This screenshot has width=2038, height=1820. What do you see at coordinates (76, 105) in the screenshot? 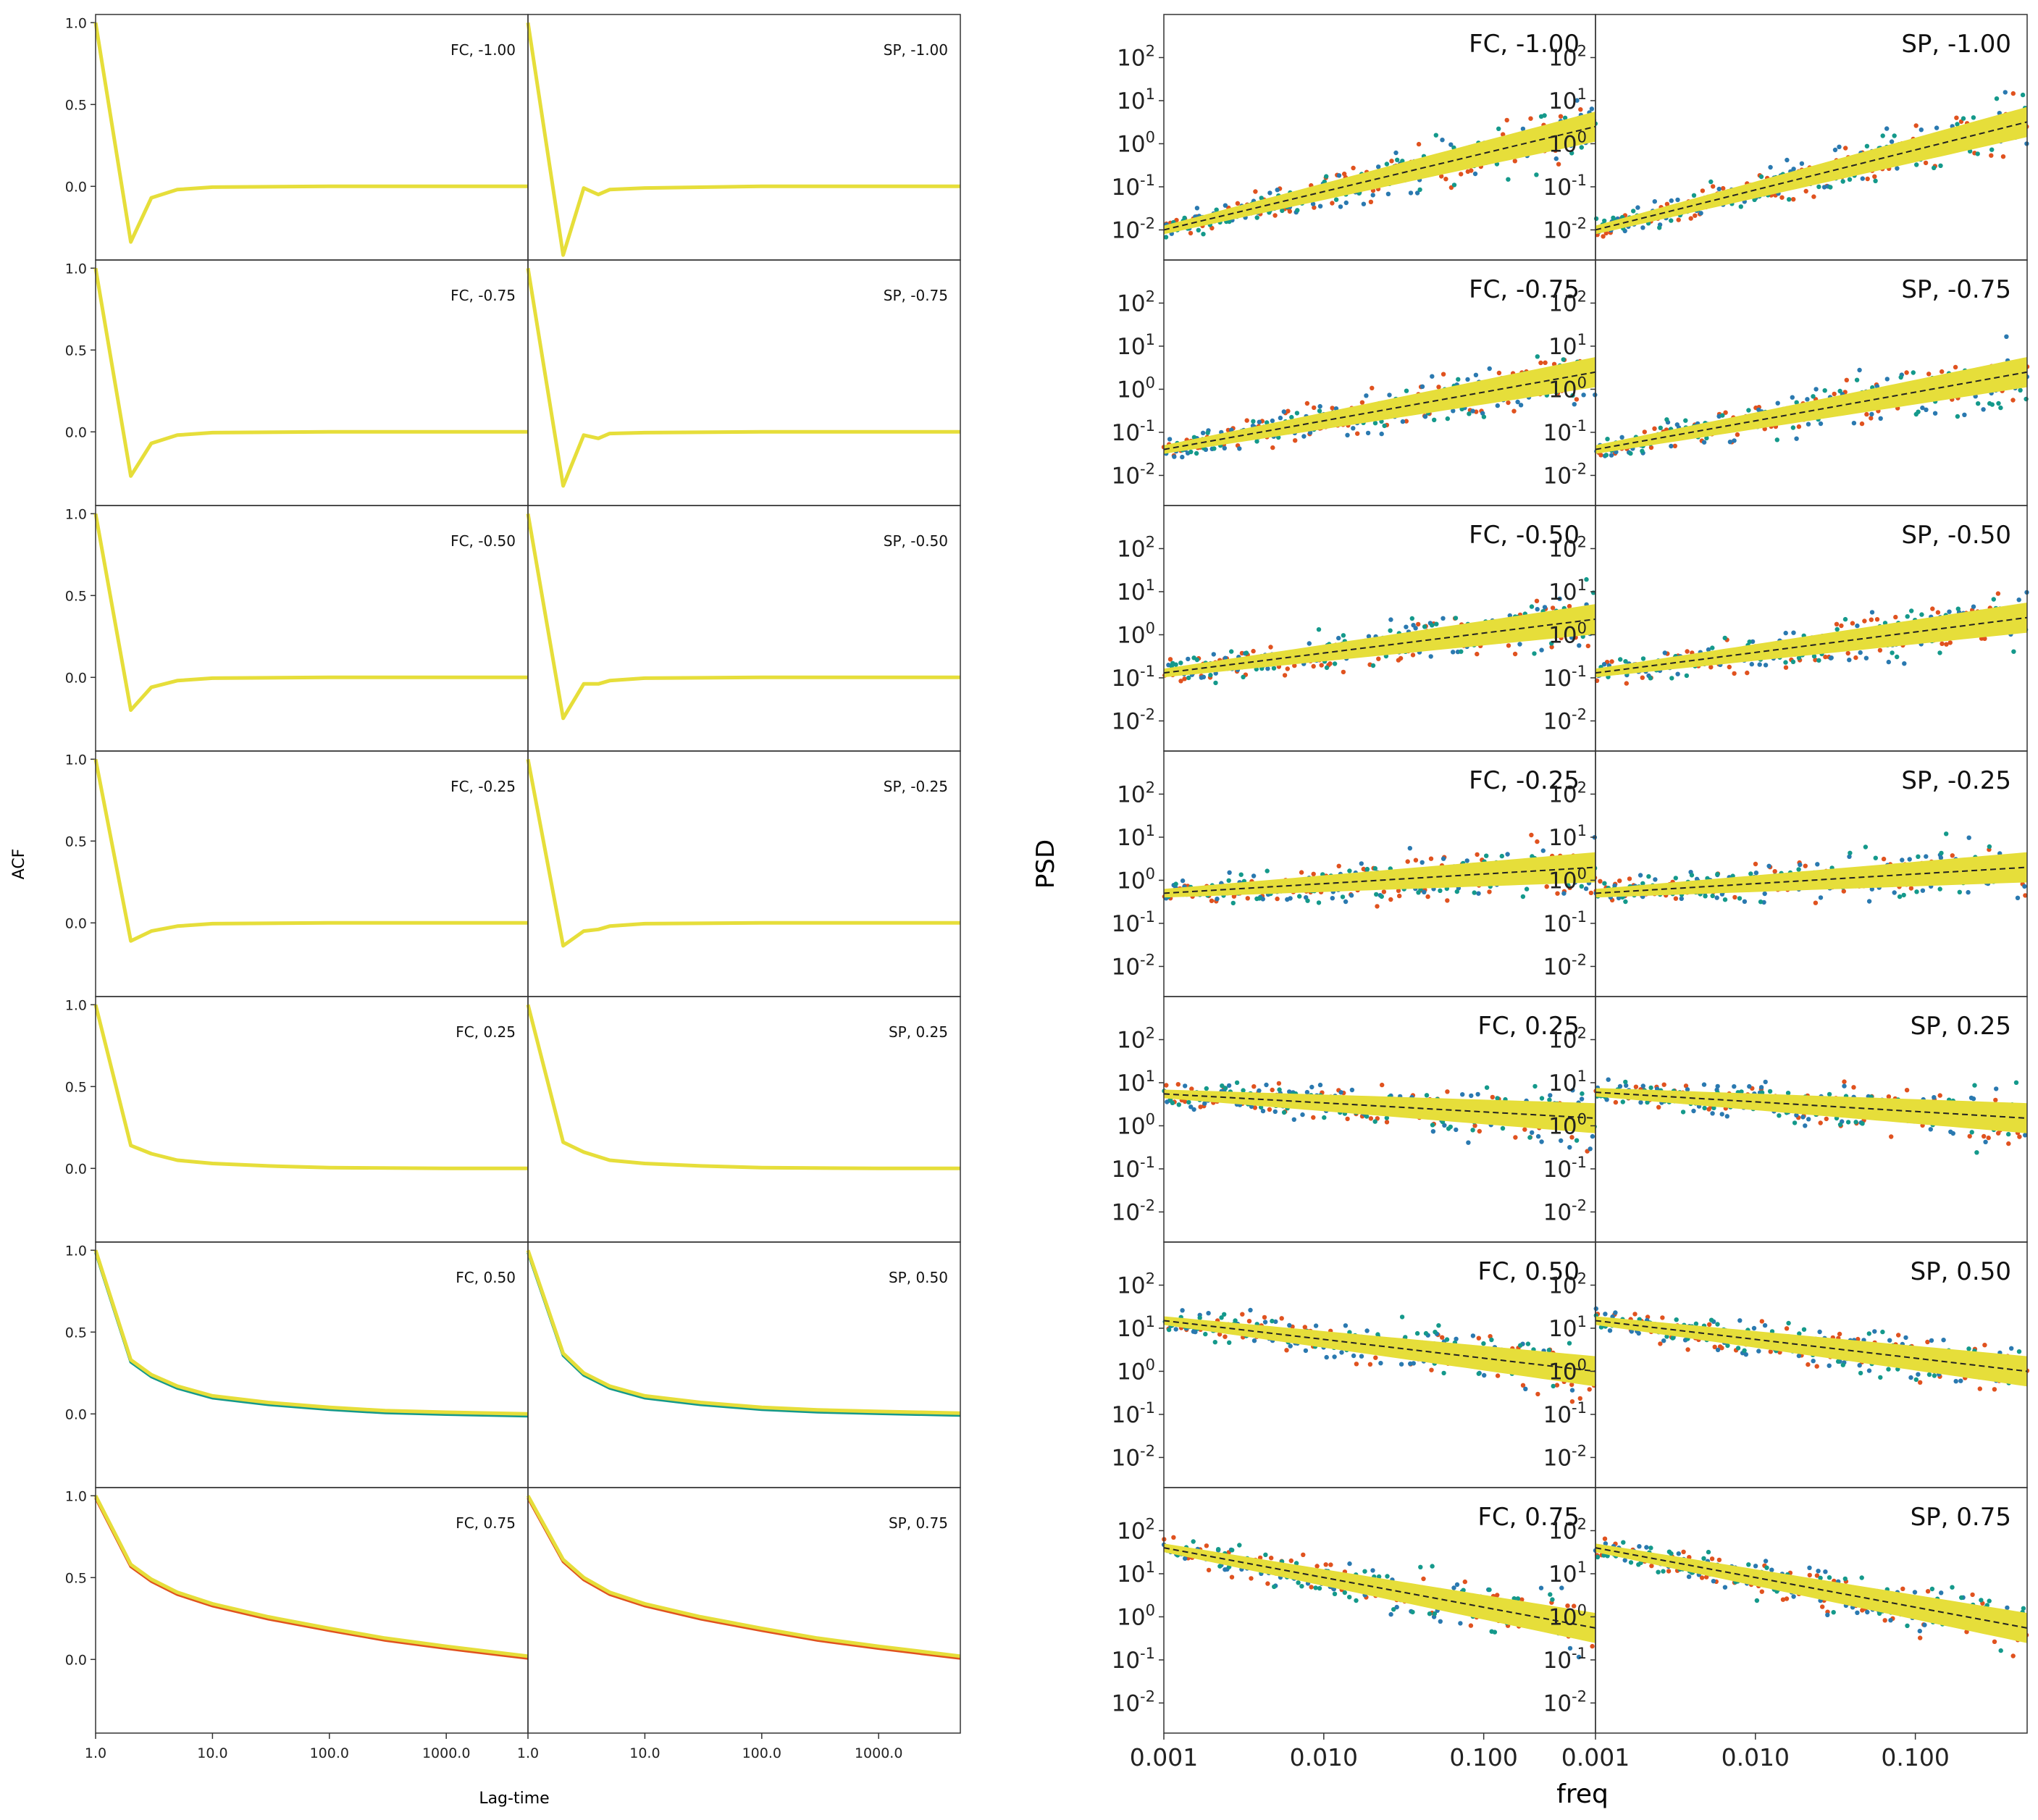
I see `acf-y-tick-label: 0.5` at bounding box center [76, 105].